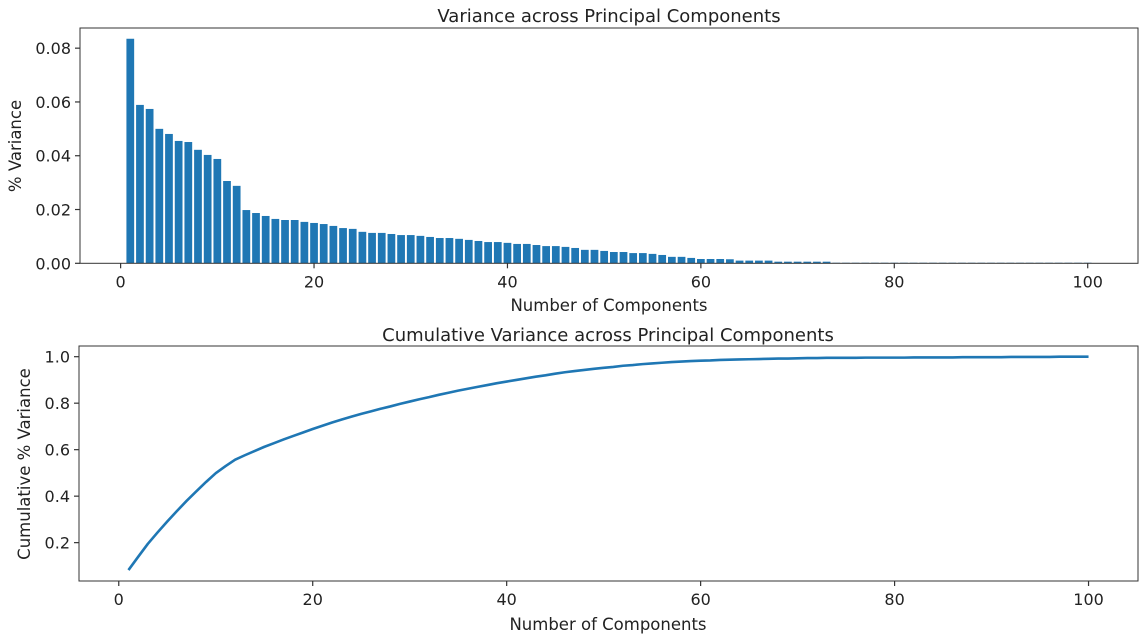  Describe the element at coordinates (53, 210) in the screenshot. I see `y-tick-label: 0.02` at that location.